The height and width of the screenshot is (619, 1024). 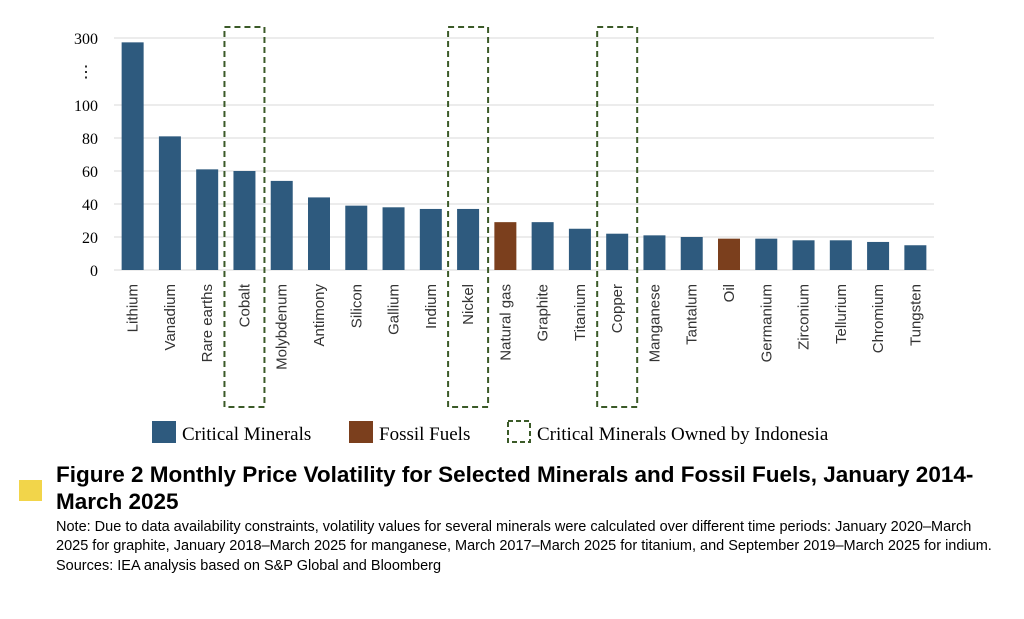 What do you see at coordinates (393, 238) in the screenshot?
I see `bar-gallium` at bounding box center [393, 238].